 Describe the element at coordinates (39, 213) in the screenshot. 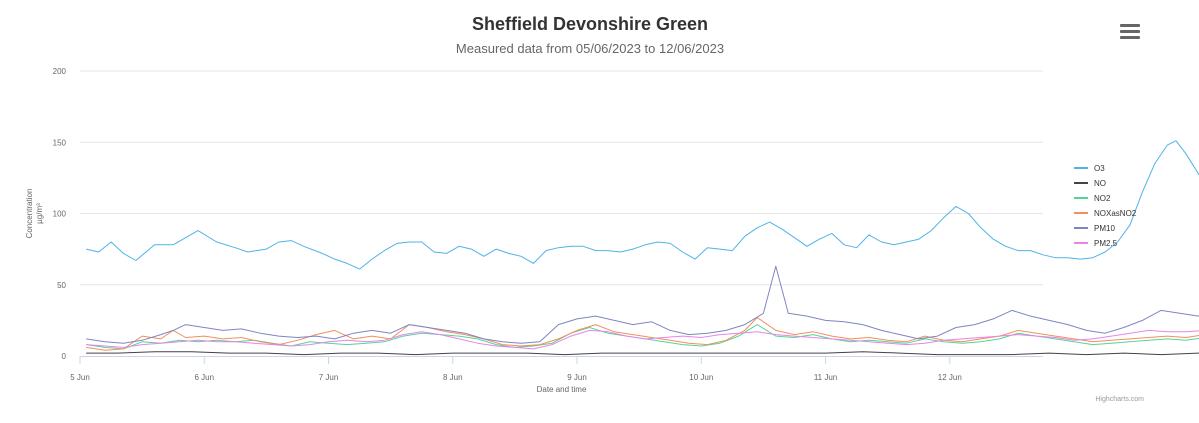

I see `y-axis-unit: µg/m³` at that location.